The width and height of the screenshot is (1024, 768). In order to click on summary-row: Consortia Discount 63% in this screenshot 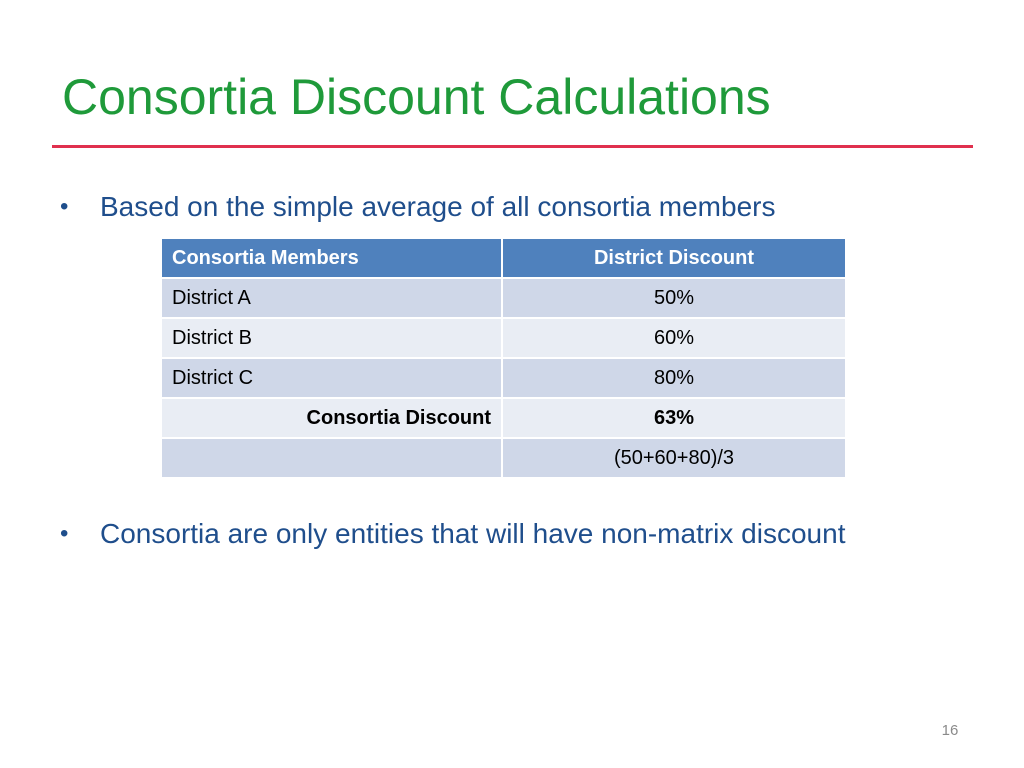, I will do `click(503, 419)`.